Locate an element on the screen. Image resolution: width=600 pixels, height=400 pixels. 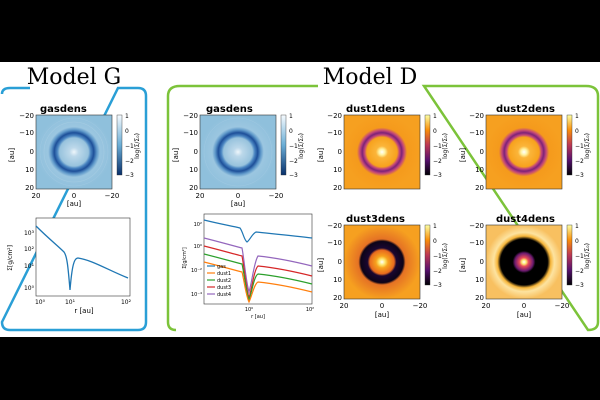
panel-title: dust1dens is located at coordinates (375, 109).